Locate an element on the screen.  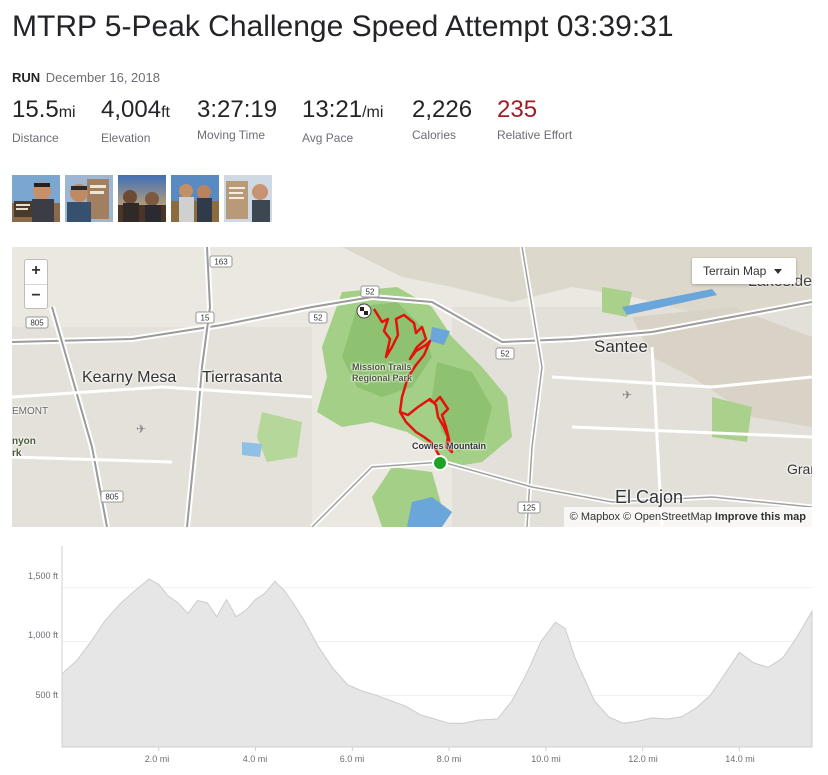
stat-relative-effort: 235 Relative Effort is located at coordinates (534, 119).